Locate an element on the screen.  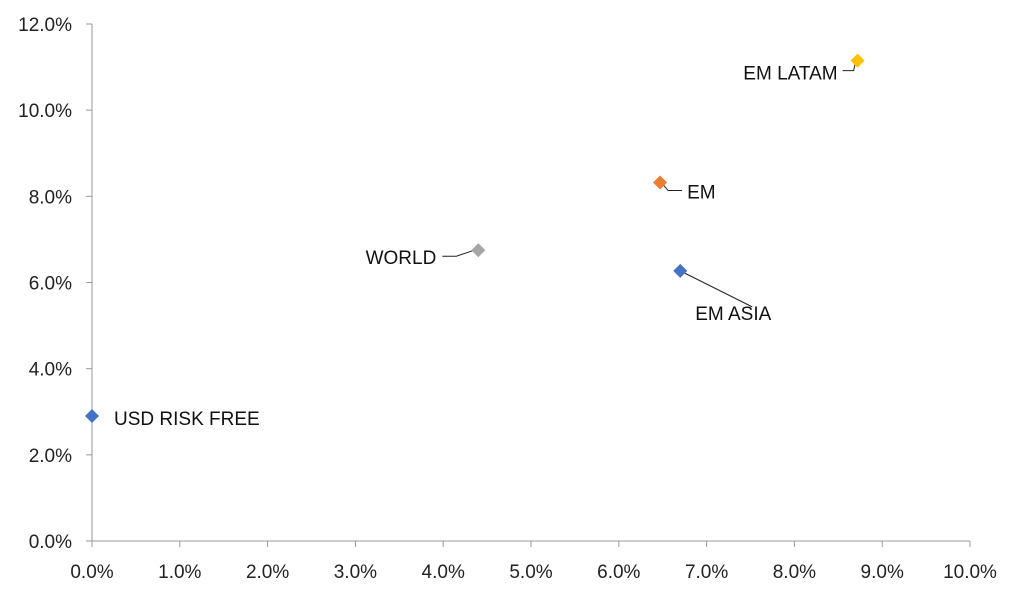
point-em is located at coordinates (660, 182).